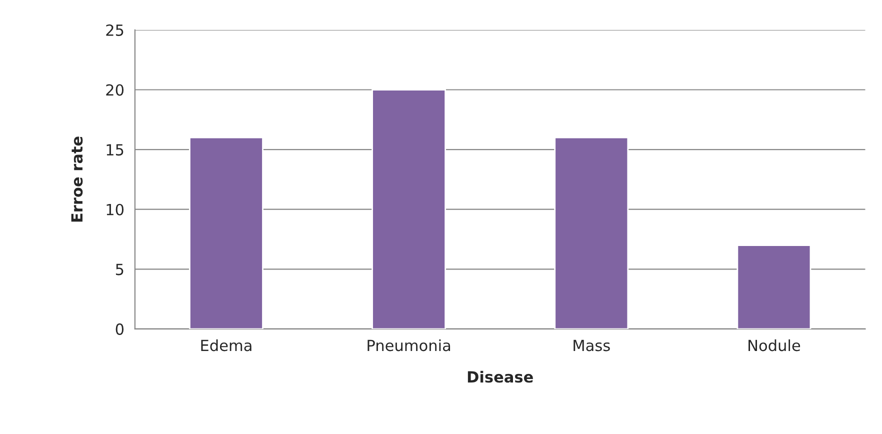 The width and height of the screenshot is (882, 434). I want to click on x-tick-label: Pneumonia, so click(409, 345).